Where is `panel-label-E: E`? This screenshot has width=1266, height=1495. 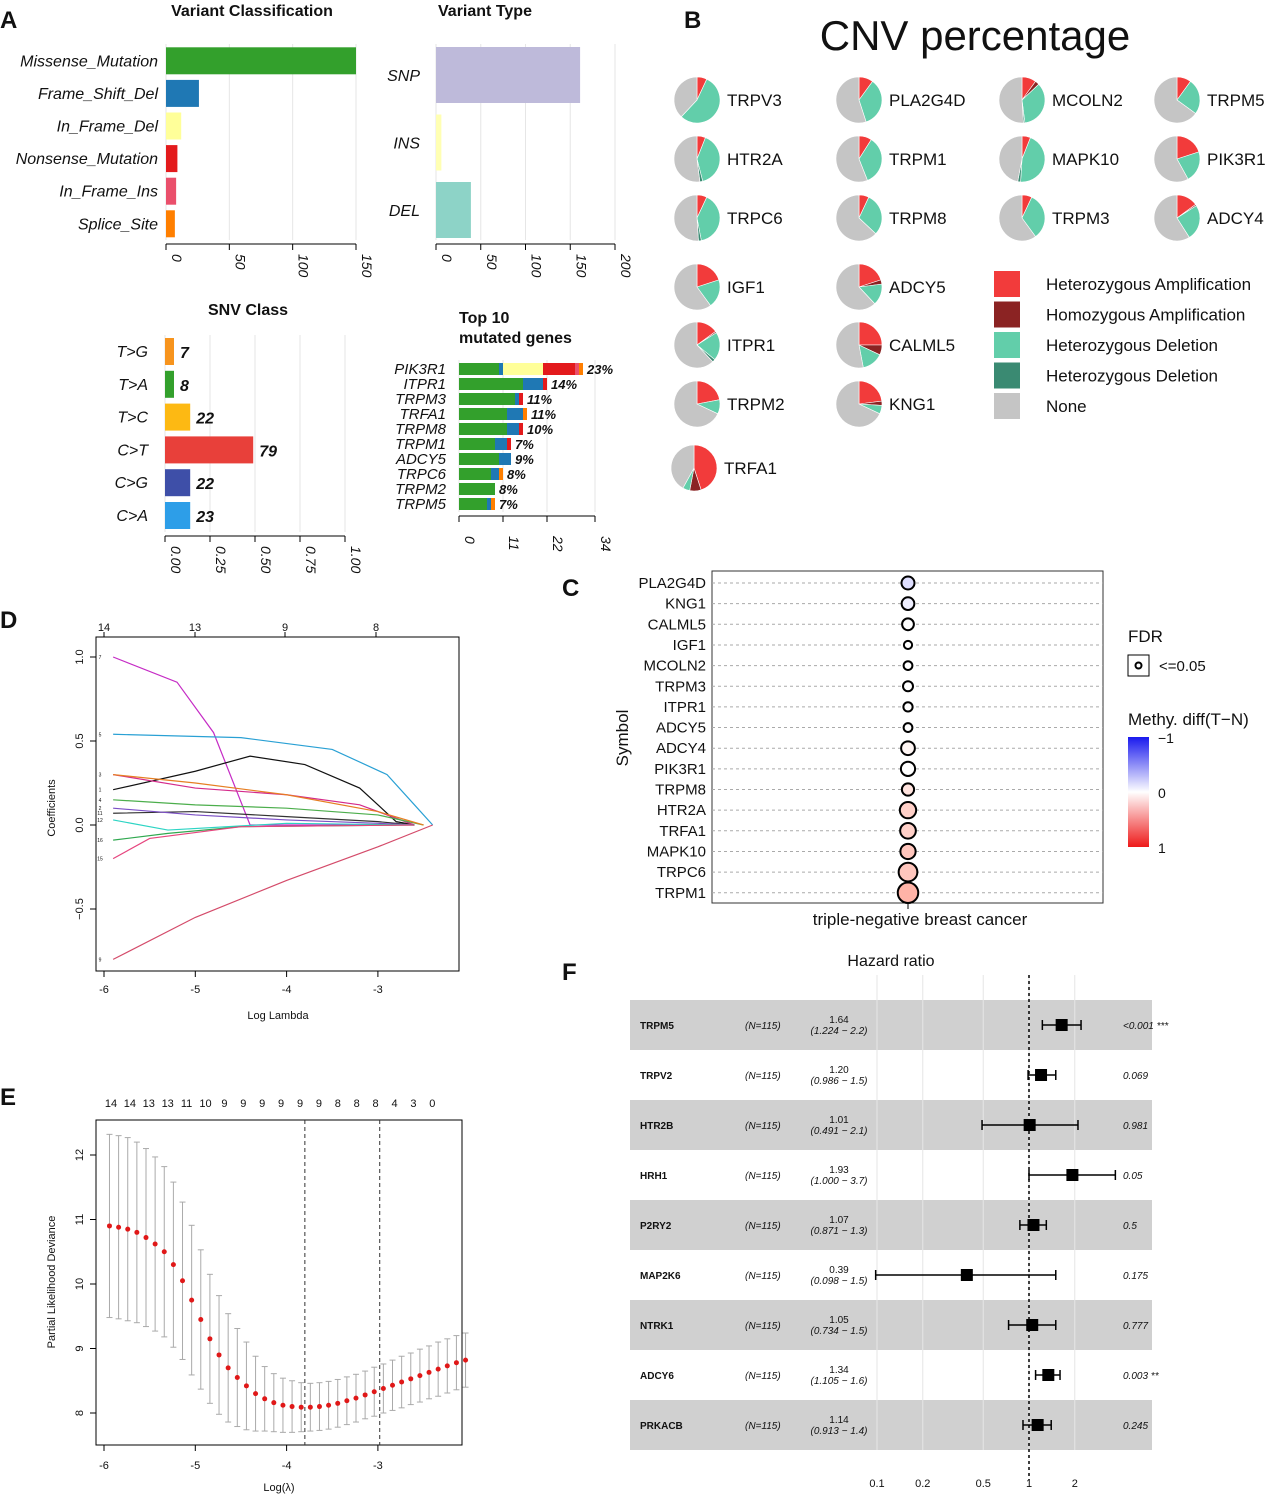
panel-label-E: E is located at coordinates (8, 1097).